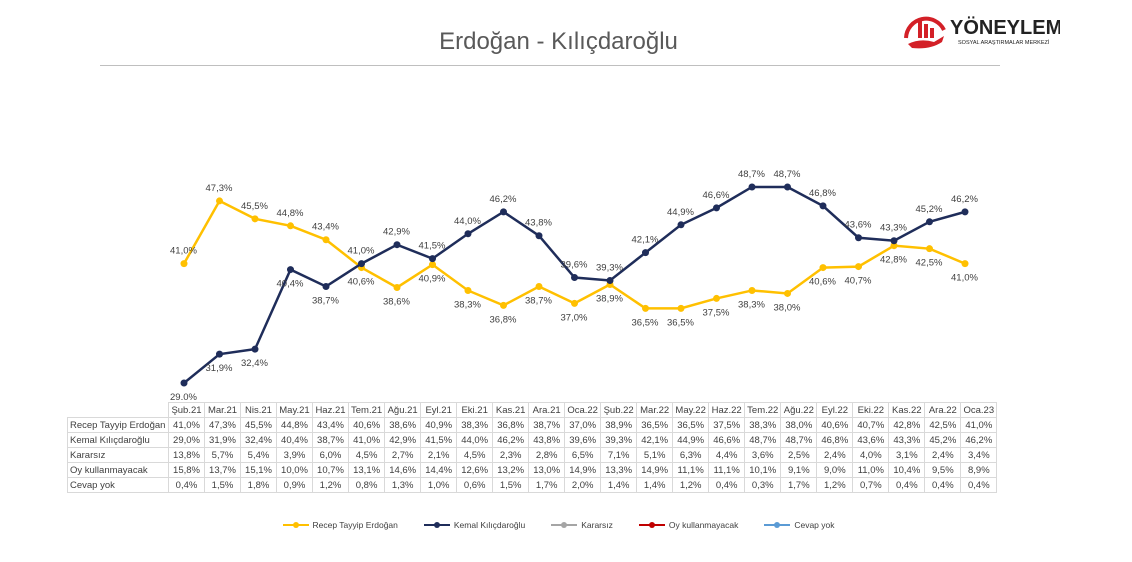  Describe the element at coordinates (655, 425) in the screenshot. I see `table-cell: 36,5%` at that location.